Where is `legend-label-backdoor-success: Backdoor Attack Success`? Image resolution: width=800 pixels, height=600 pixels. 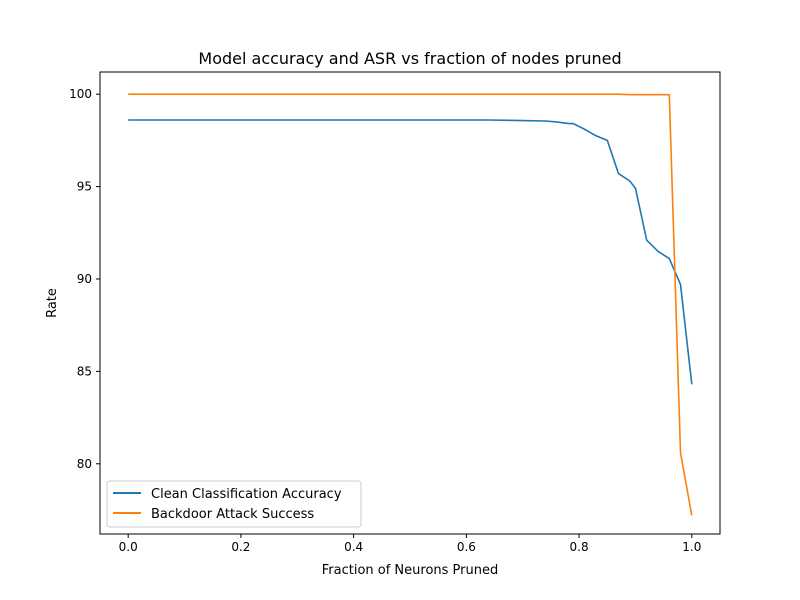 legend-label-backdoor-success: Backdoor Attack Success is located at coordinates (232, 514).